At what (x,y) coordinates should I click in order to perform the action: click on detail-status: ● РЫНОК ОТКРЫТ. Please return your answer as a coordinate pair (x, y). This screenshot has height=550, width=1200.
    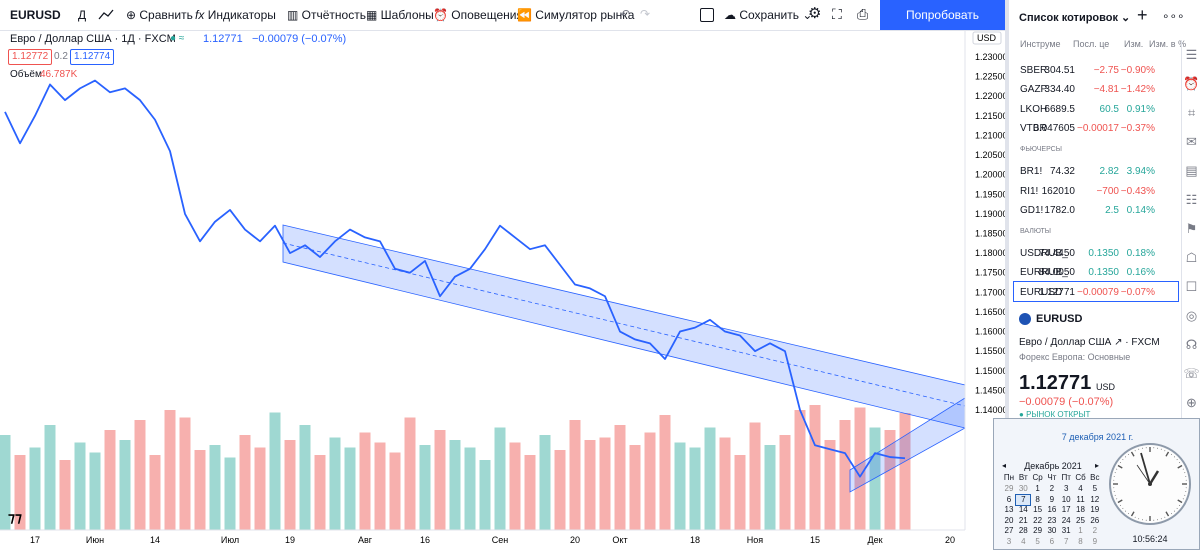
    Looking at the image, I should click on (1055, 414).